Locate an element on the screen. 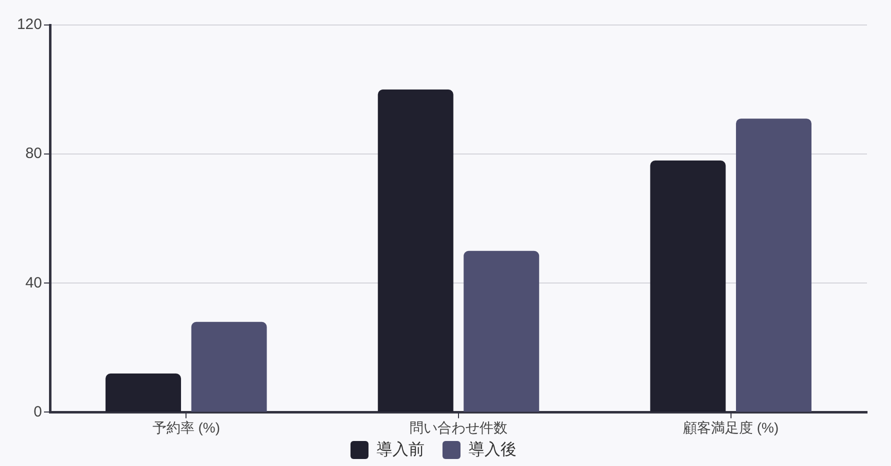  x-tick-label: 予約率 (%) is located at coordinates (186, 427).